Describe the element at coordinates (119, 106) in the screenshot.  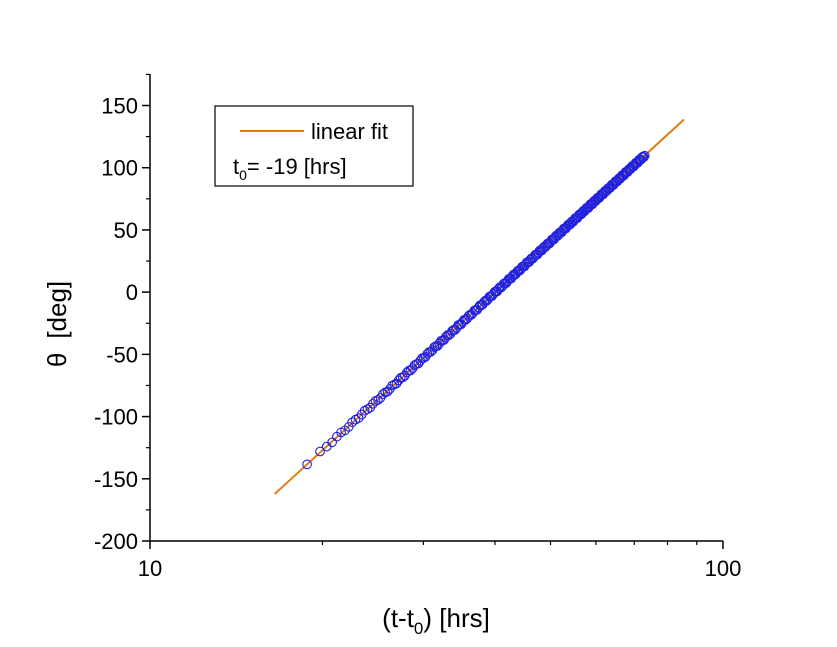
I see `y-tick-label: 150` at that location.